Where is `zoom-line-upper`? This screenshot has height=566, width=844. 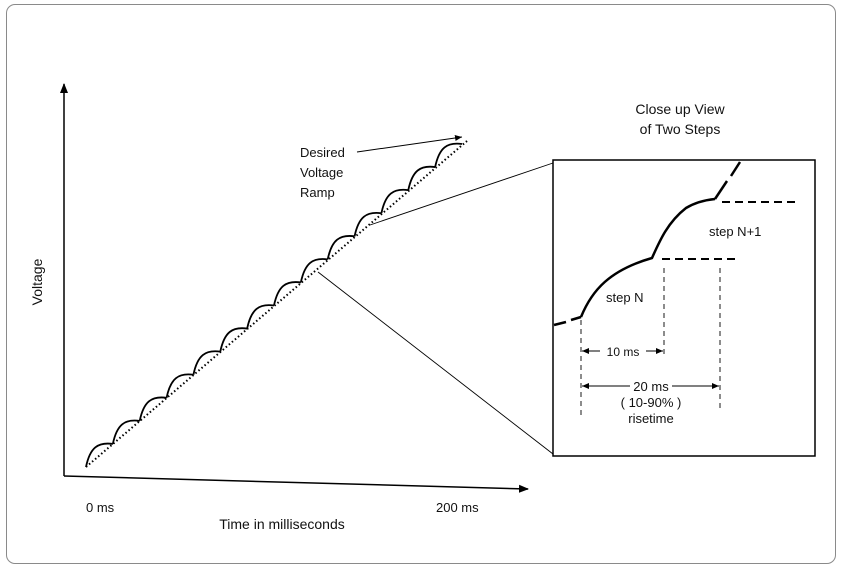
zoom-line-upper is located at coordinates (461, 194).